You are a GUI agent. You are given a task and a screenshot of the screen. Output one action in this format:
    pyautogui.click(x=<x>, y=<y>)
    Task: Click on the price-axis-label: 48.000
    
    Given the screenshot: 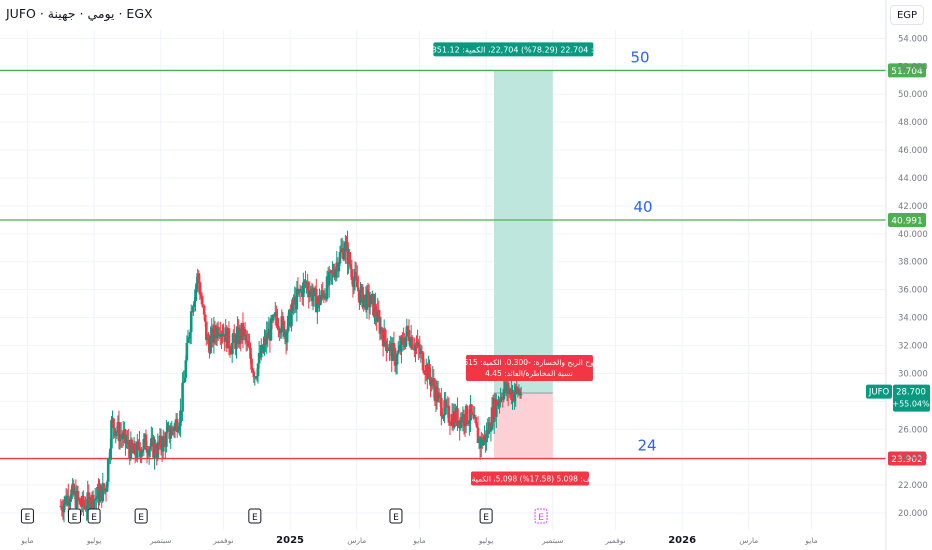 What is the action you would take?
    pyautogui.click(x=913, y=123)
    